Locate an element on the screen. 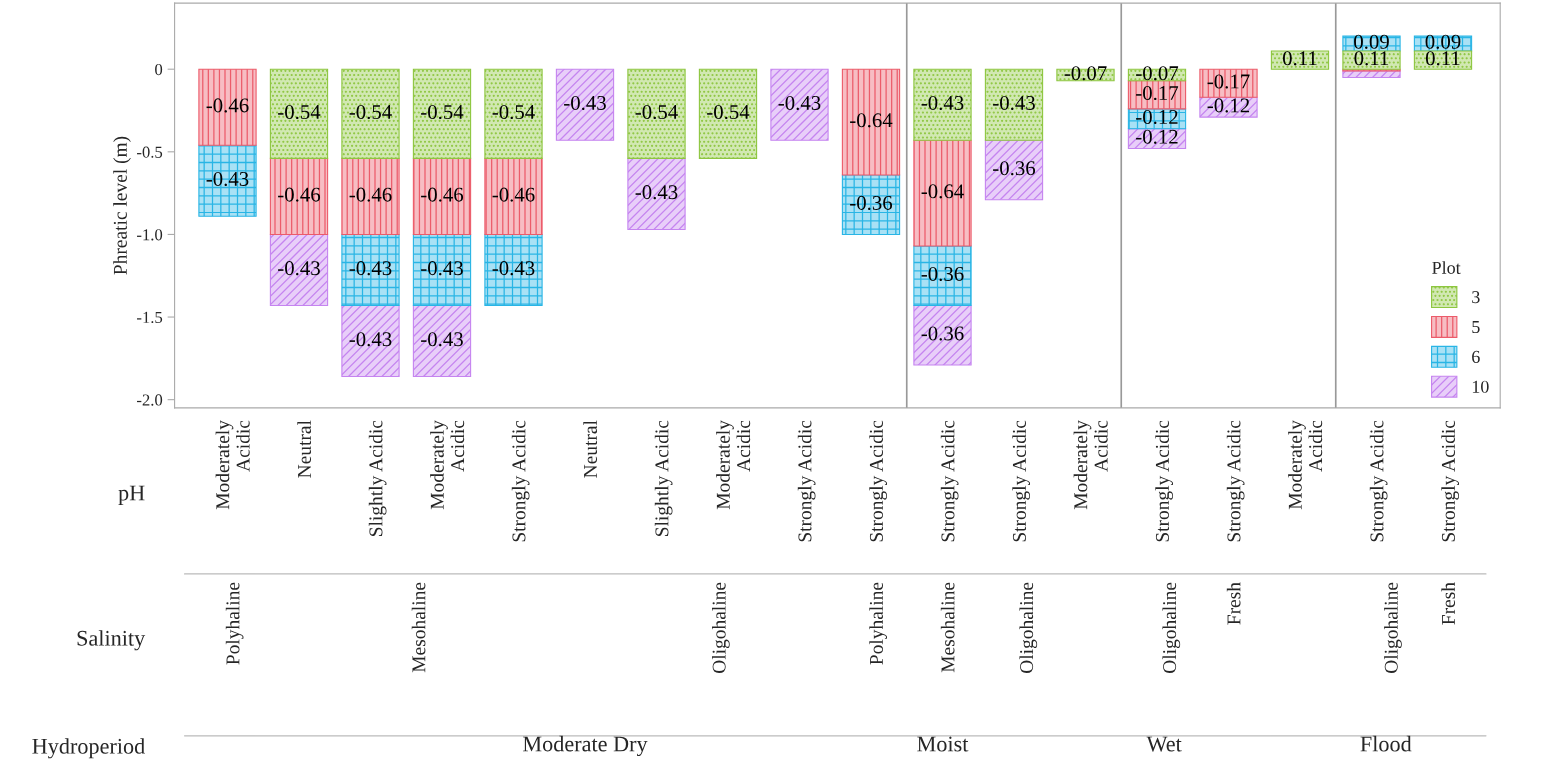 The height and width of the screenshot is (777, 1545). text: Wet is located at coordinates (1164, 744).